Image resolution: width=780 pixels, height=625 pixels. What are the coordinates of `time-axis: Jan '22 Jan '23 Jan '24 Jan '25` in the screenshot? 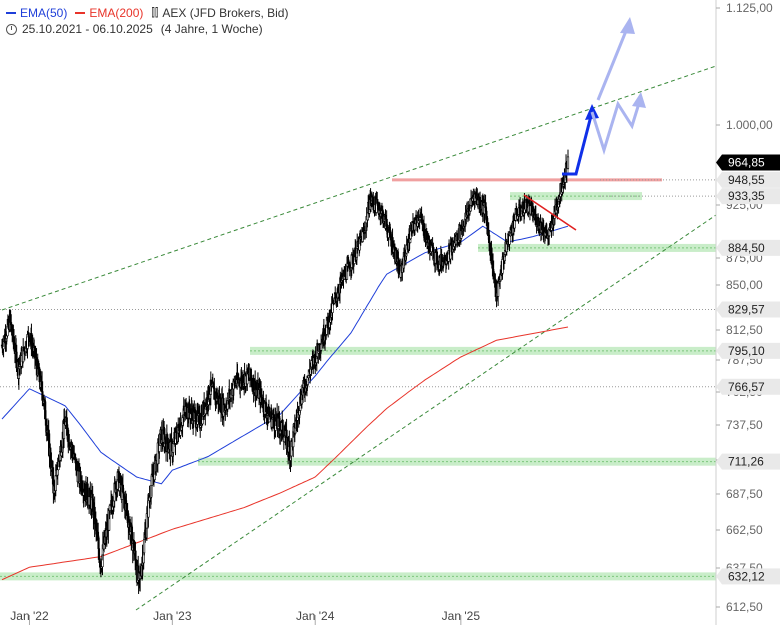 It's located at (245, 617).